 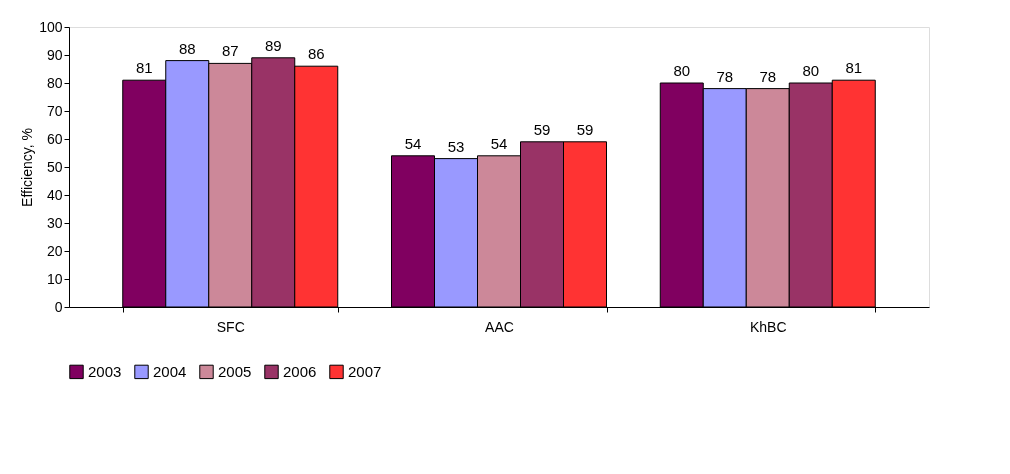 I want to click on data-label: 86, so click(x=316, y=54).